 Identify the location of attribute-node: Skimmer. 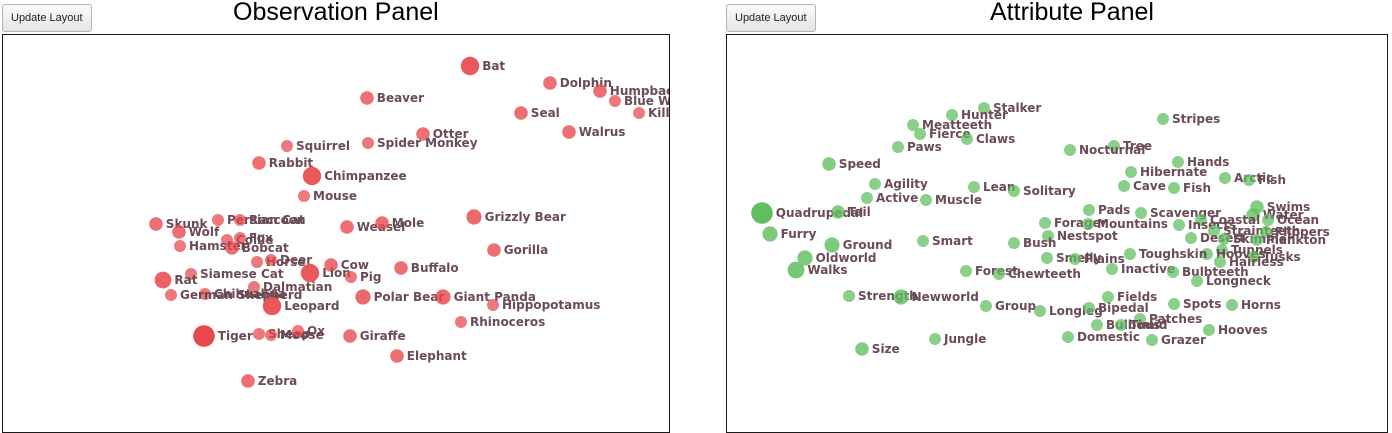
(1255, 239).